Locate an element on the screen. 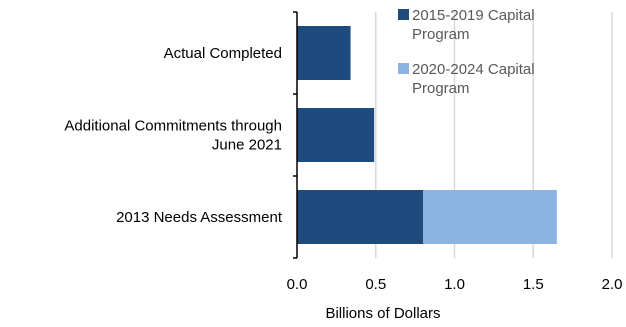  x-tick-label: 1.0 is located at coordinates (454, 284).